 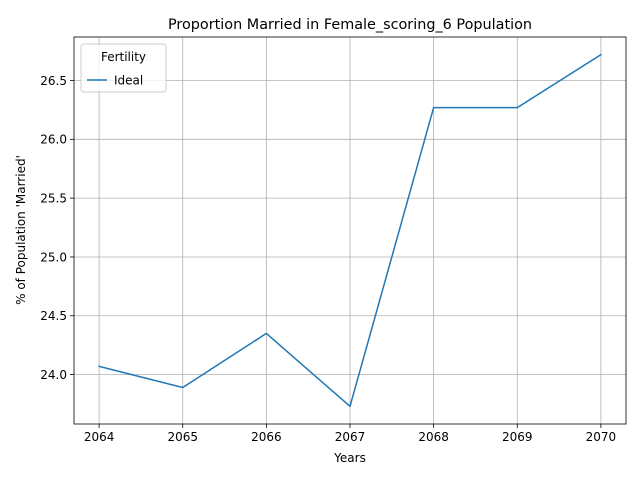 What do you see at coordinates (57, 228) in the screenshot?
I see `y-axis: 24.0 24.5 25.0 25.5 26.0 26.5` at bounding box center [57, 228].